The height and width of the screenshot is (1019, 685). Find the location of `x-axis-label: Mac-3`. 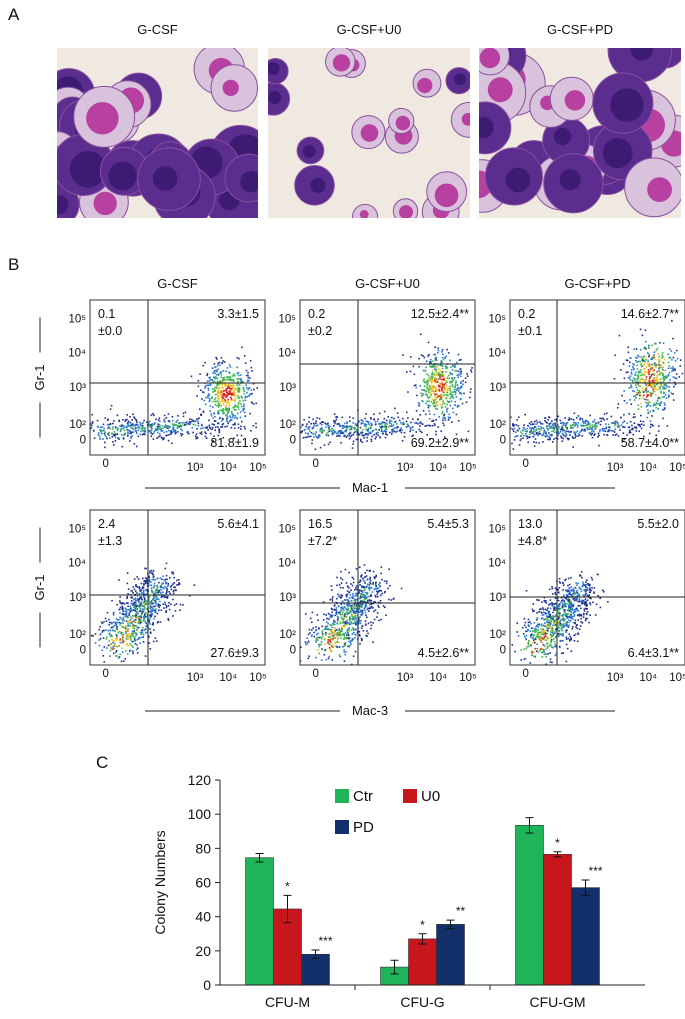

x-axis-label: Mac-3 is located at coordinates (370, 710).